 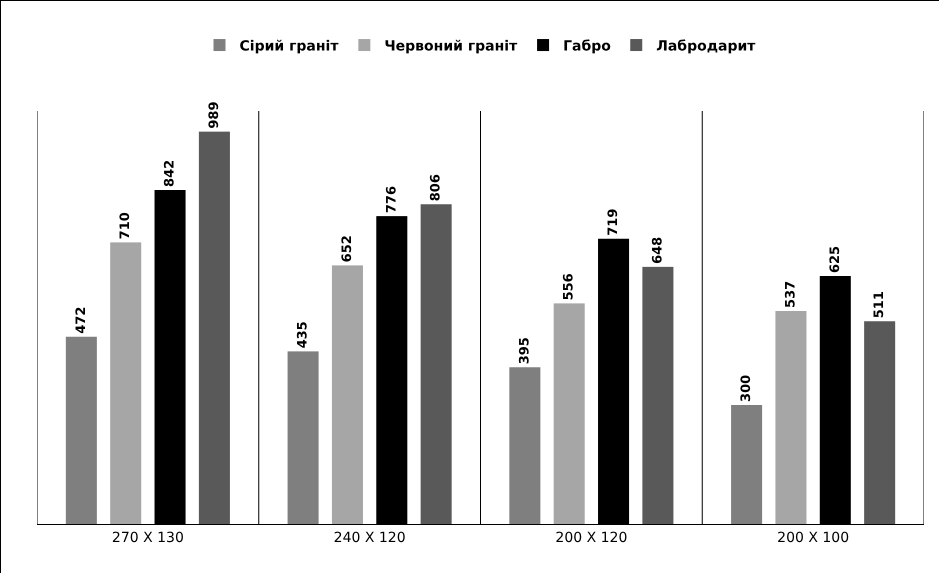 What do you see at coordinates (148, 538) in the screenshot?
I see `x-tick-label: 270 X 130` at bounding box center [148, 538].